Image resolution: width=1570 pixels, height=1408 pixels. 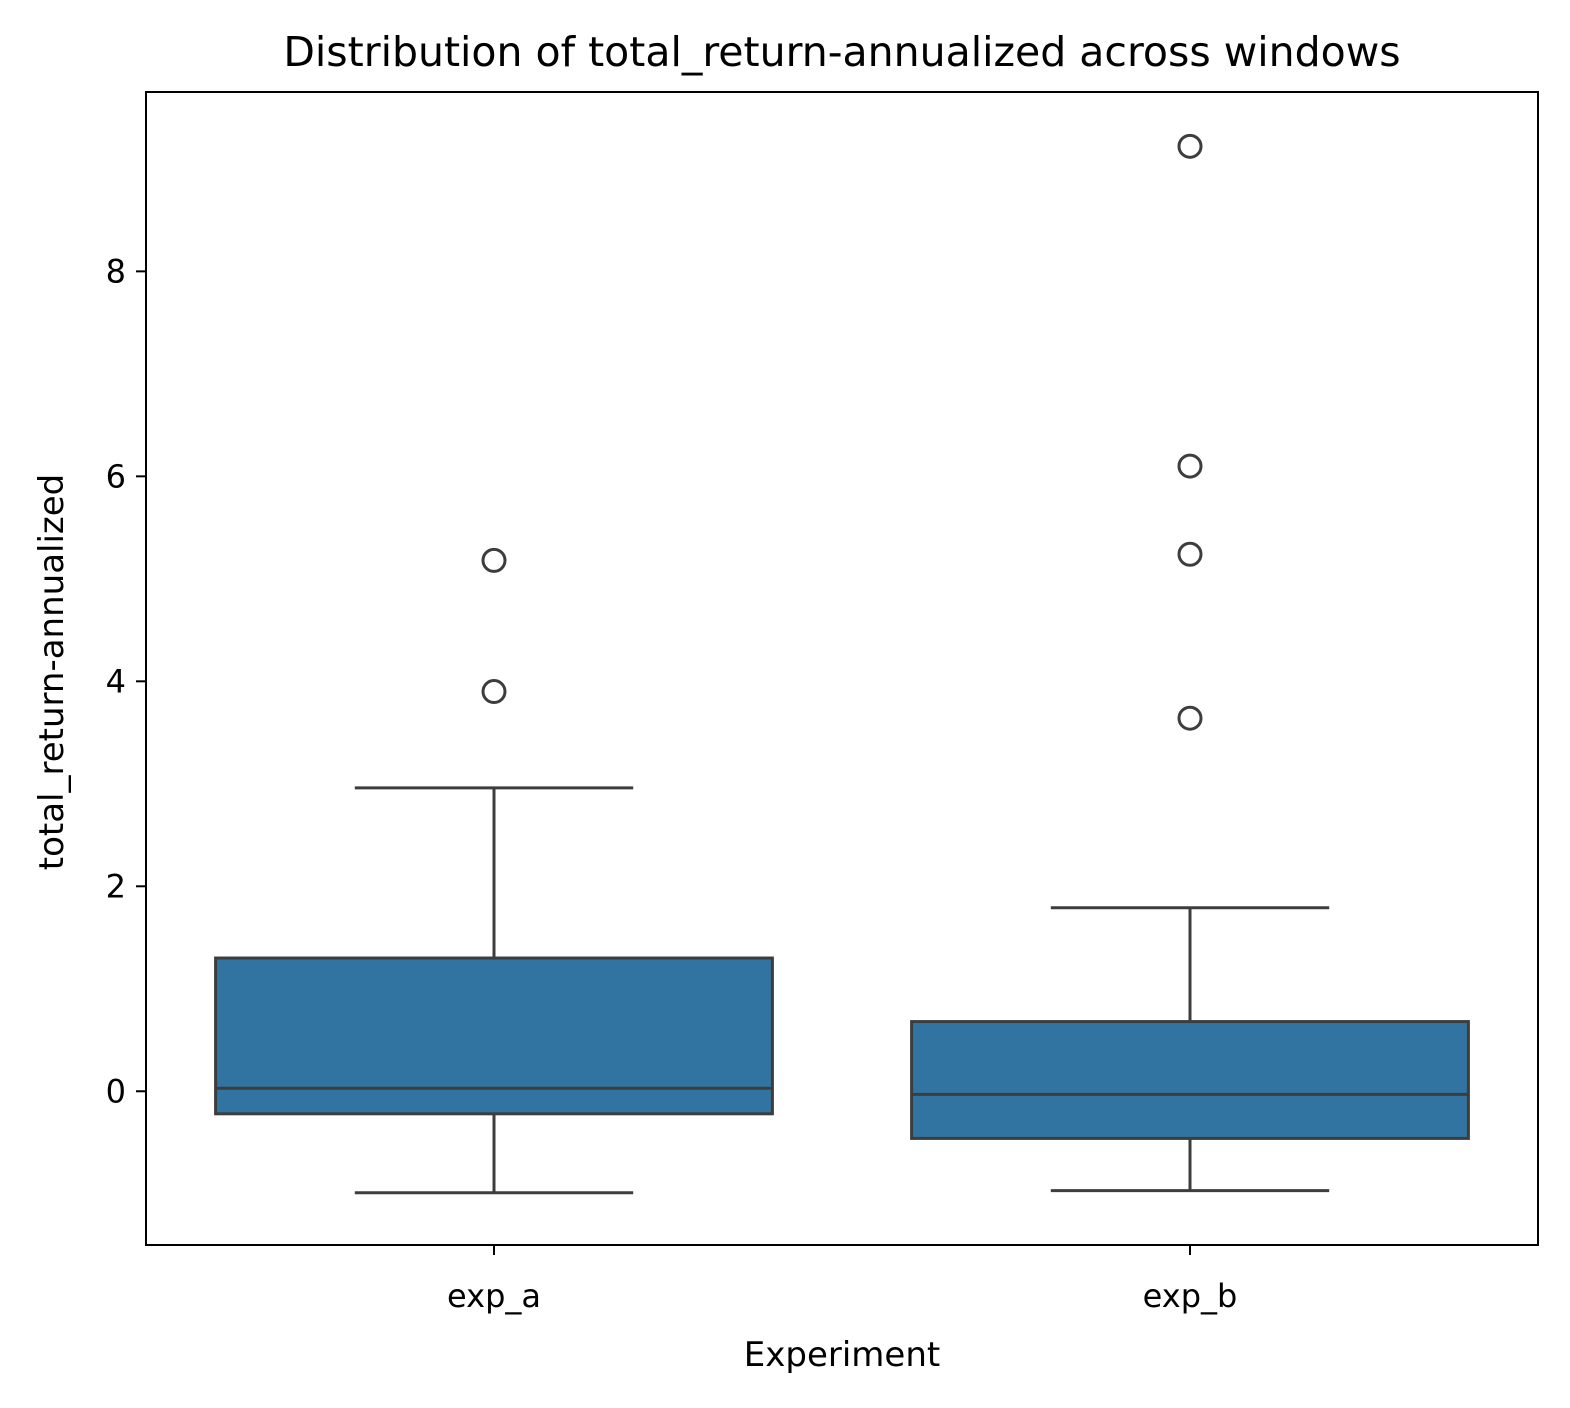 What do you see at coordinates (116, 1091) in the screenshot?
I see `y-tick-label: 0` at bounding box center [116, 1091].